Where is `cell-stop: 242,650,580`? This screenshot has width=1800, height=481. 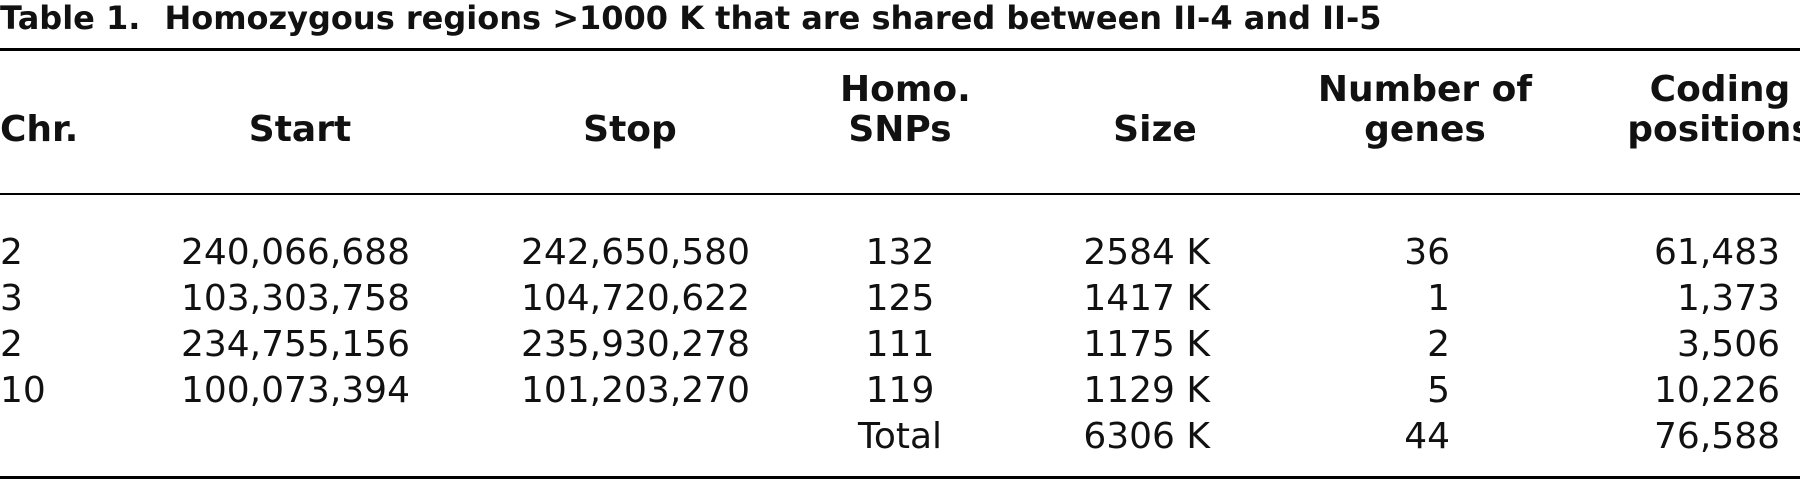 cell-stop: 242,650,580 is located at coordinates (635, 252).